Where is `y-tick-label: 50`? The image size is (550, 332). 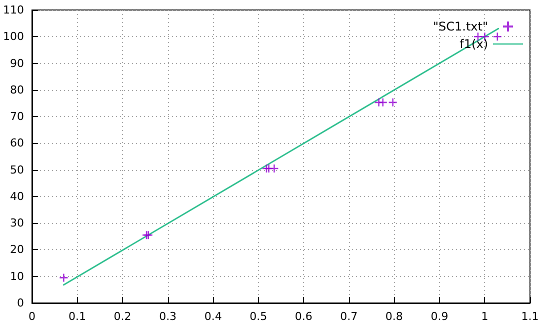
y-tick-label: 50 is located at coordinates (17, 169).